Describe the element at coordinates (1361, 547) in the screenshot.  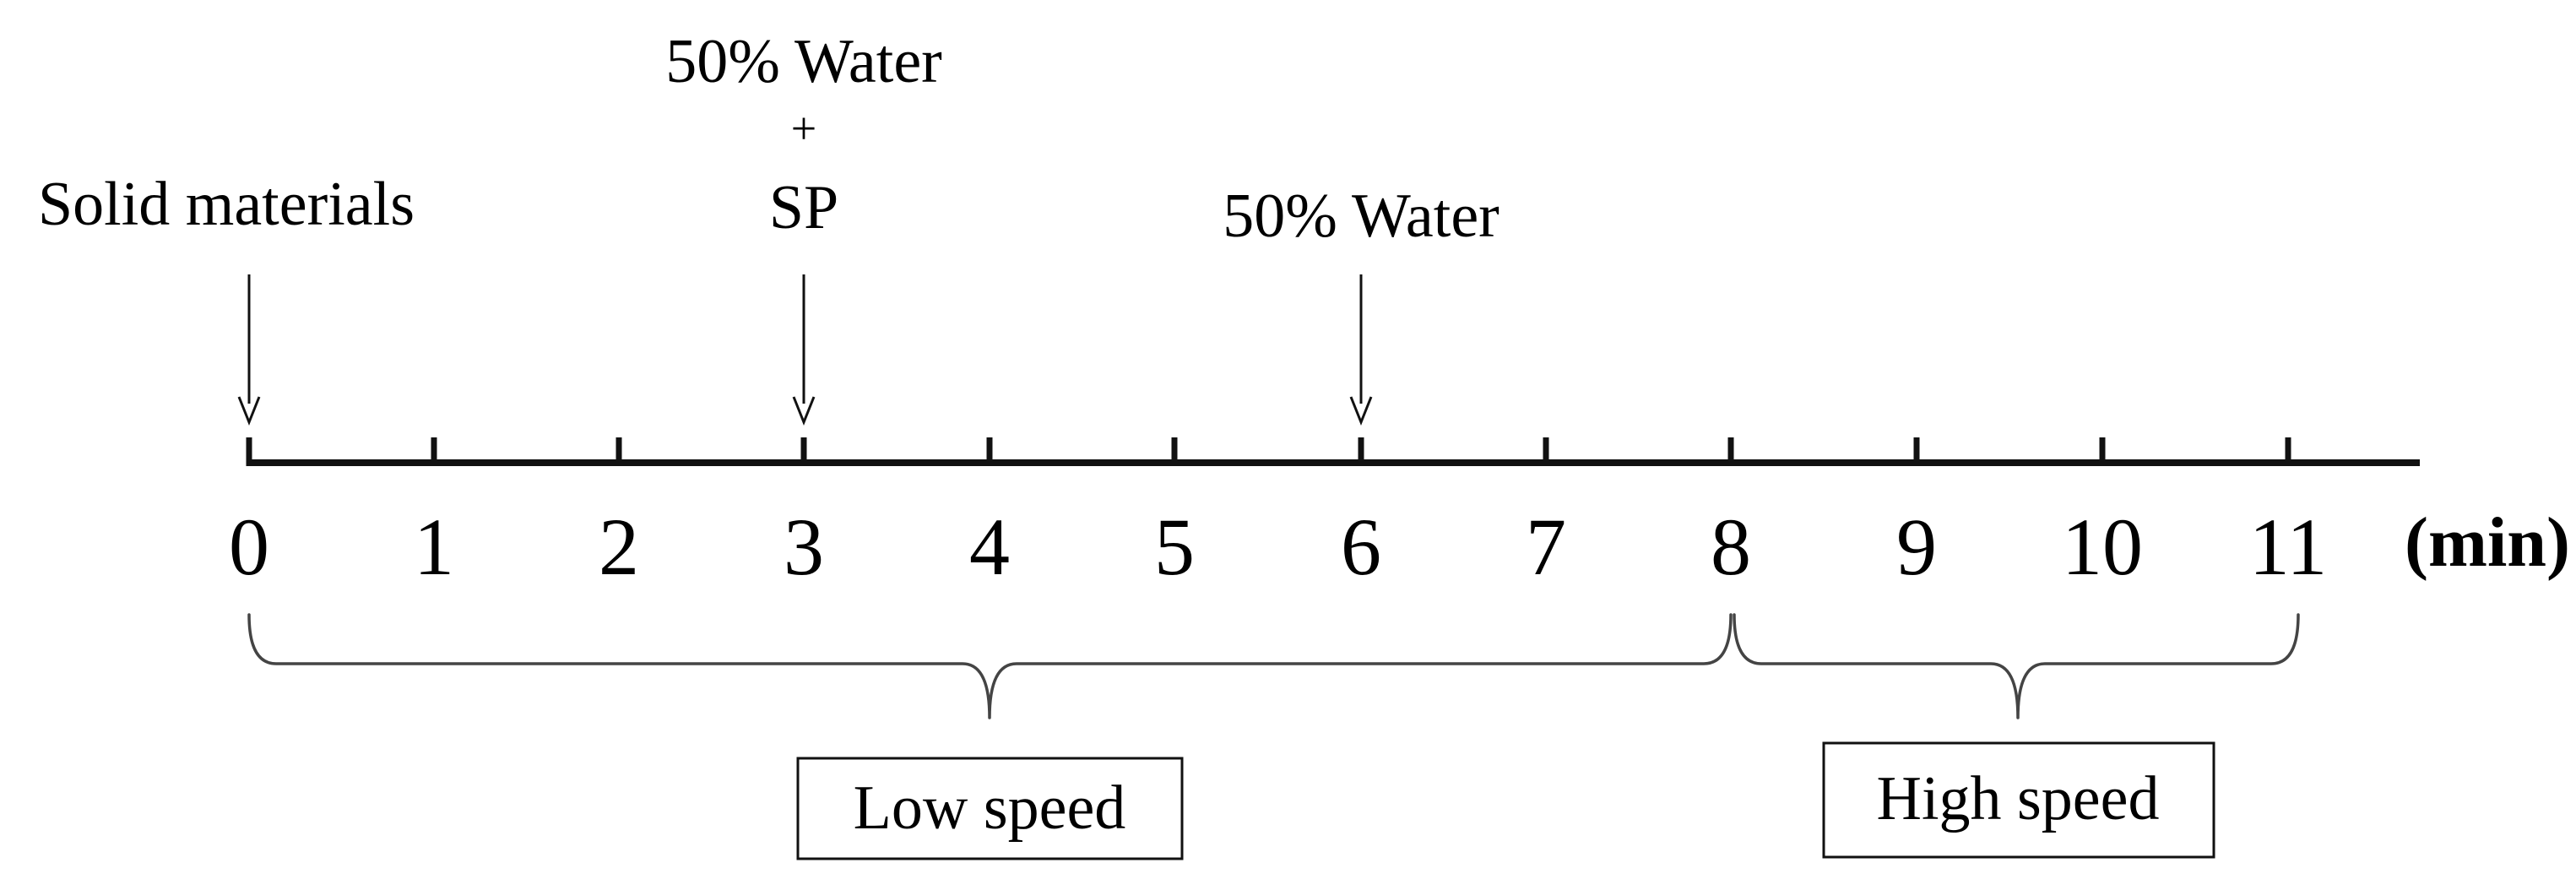
I see `tick-label: 6` at that location.